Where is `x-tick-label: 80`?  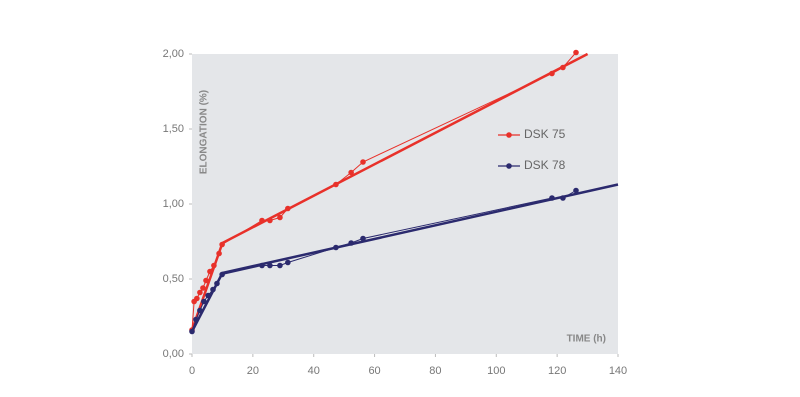
x-tick-label: 80 is located at coordinates (435, 371).